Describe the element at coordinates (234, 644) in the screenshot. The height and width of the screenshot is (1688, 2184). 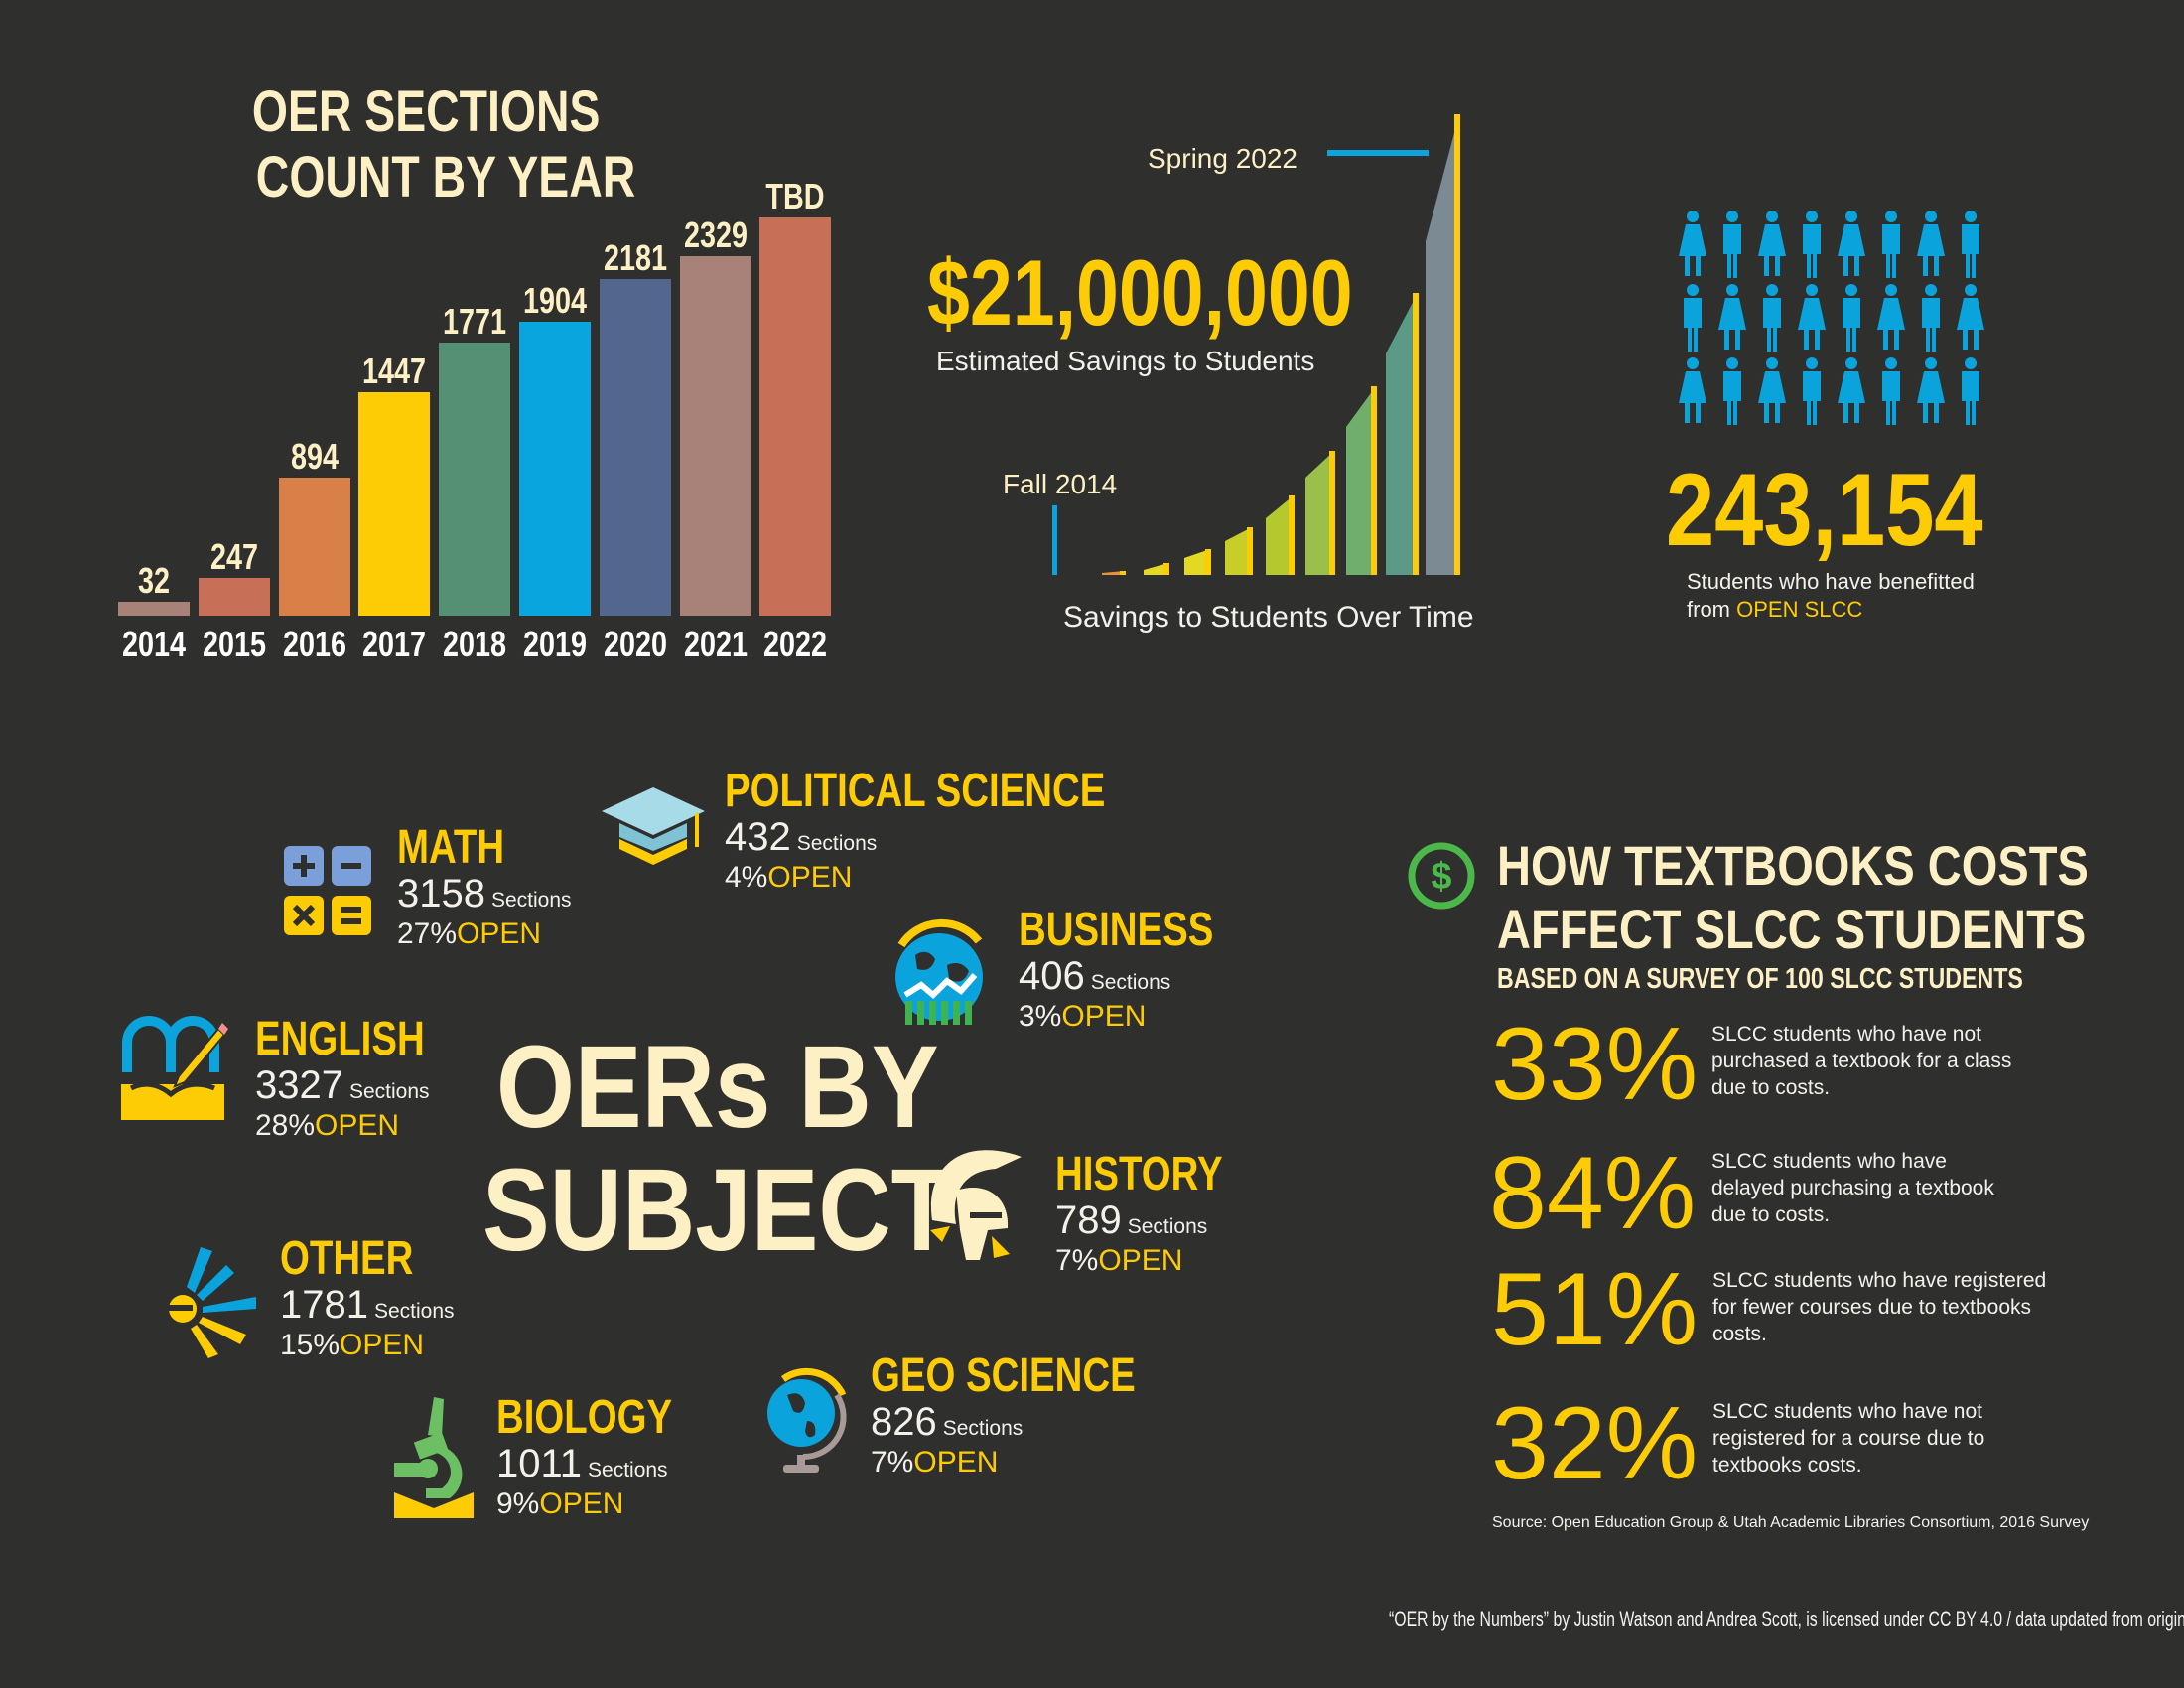
I see `x-tick-label: 2015` at that location.